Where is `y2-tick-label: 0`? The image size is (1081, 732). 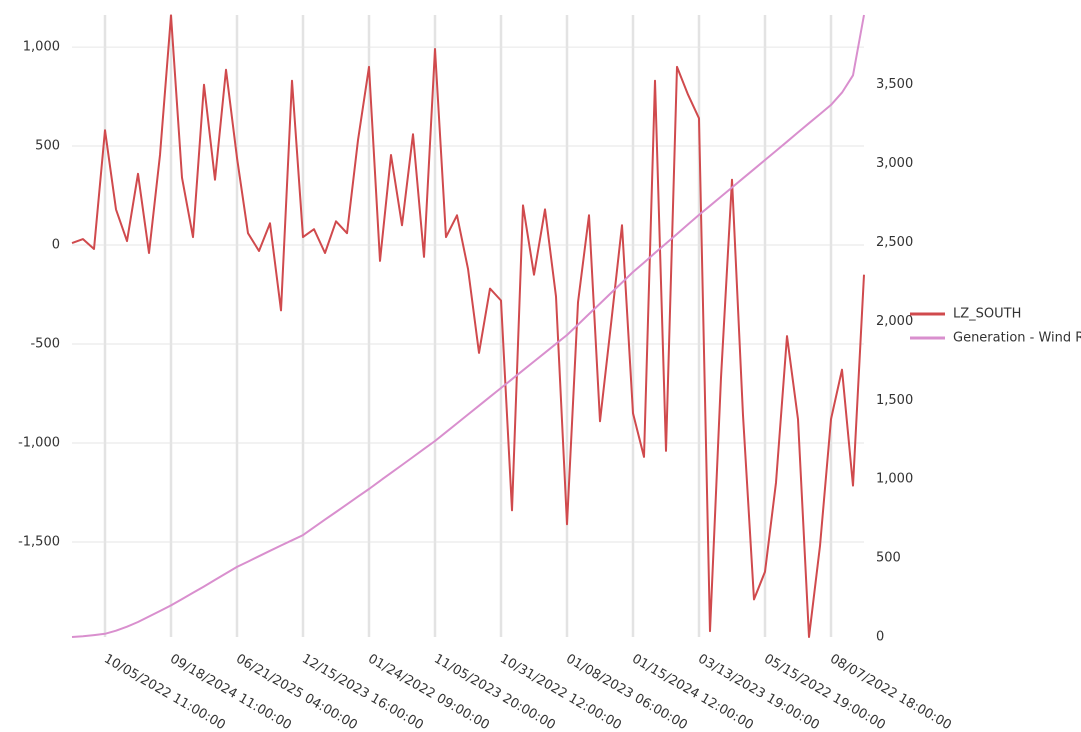
y2-tick-label: 0 is located at coordinates (880, 637).